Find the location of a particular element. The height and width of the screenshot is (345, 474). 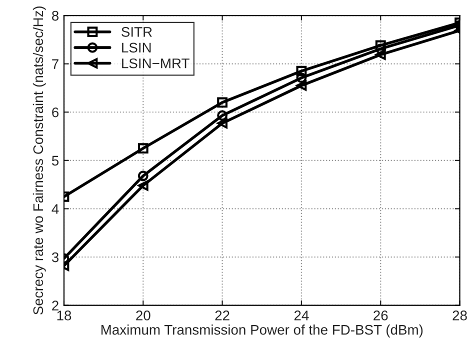

x-tick-label: 24 is located at coordinates (301, 315).